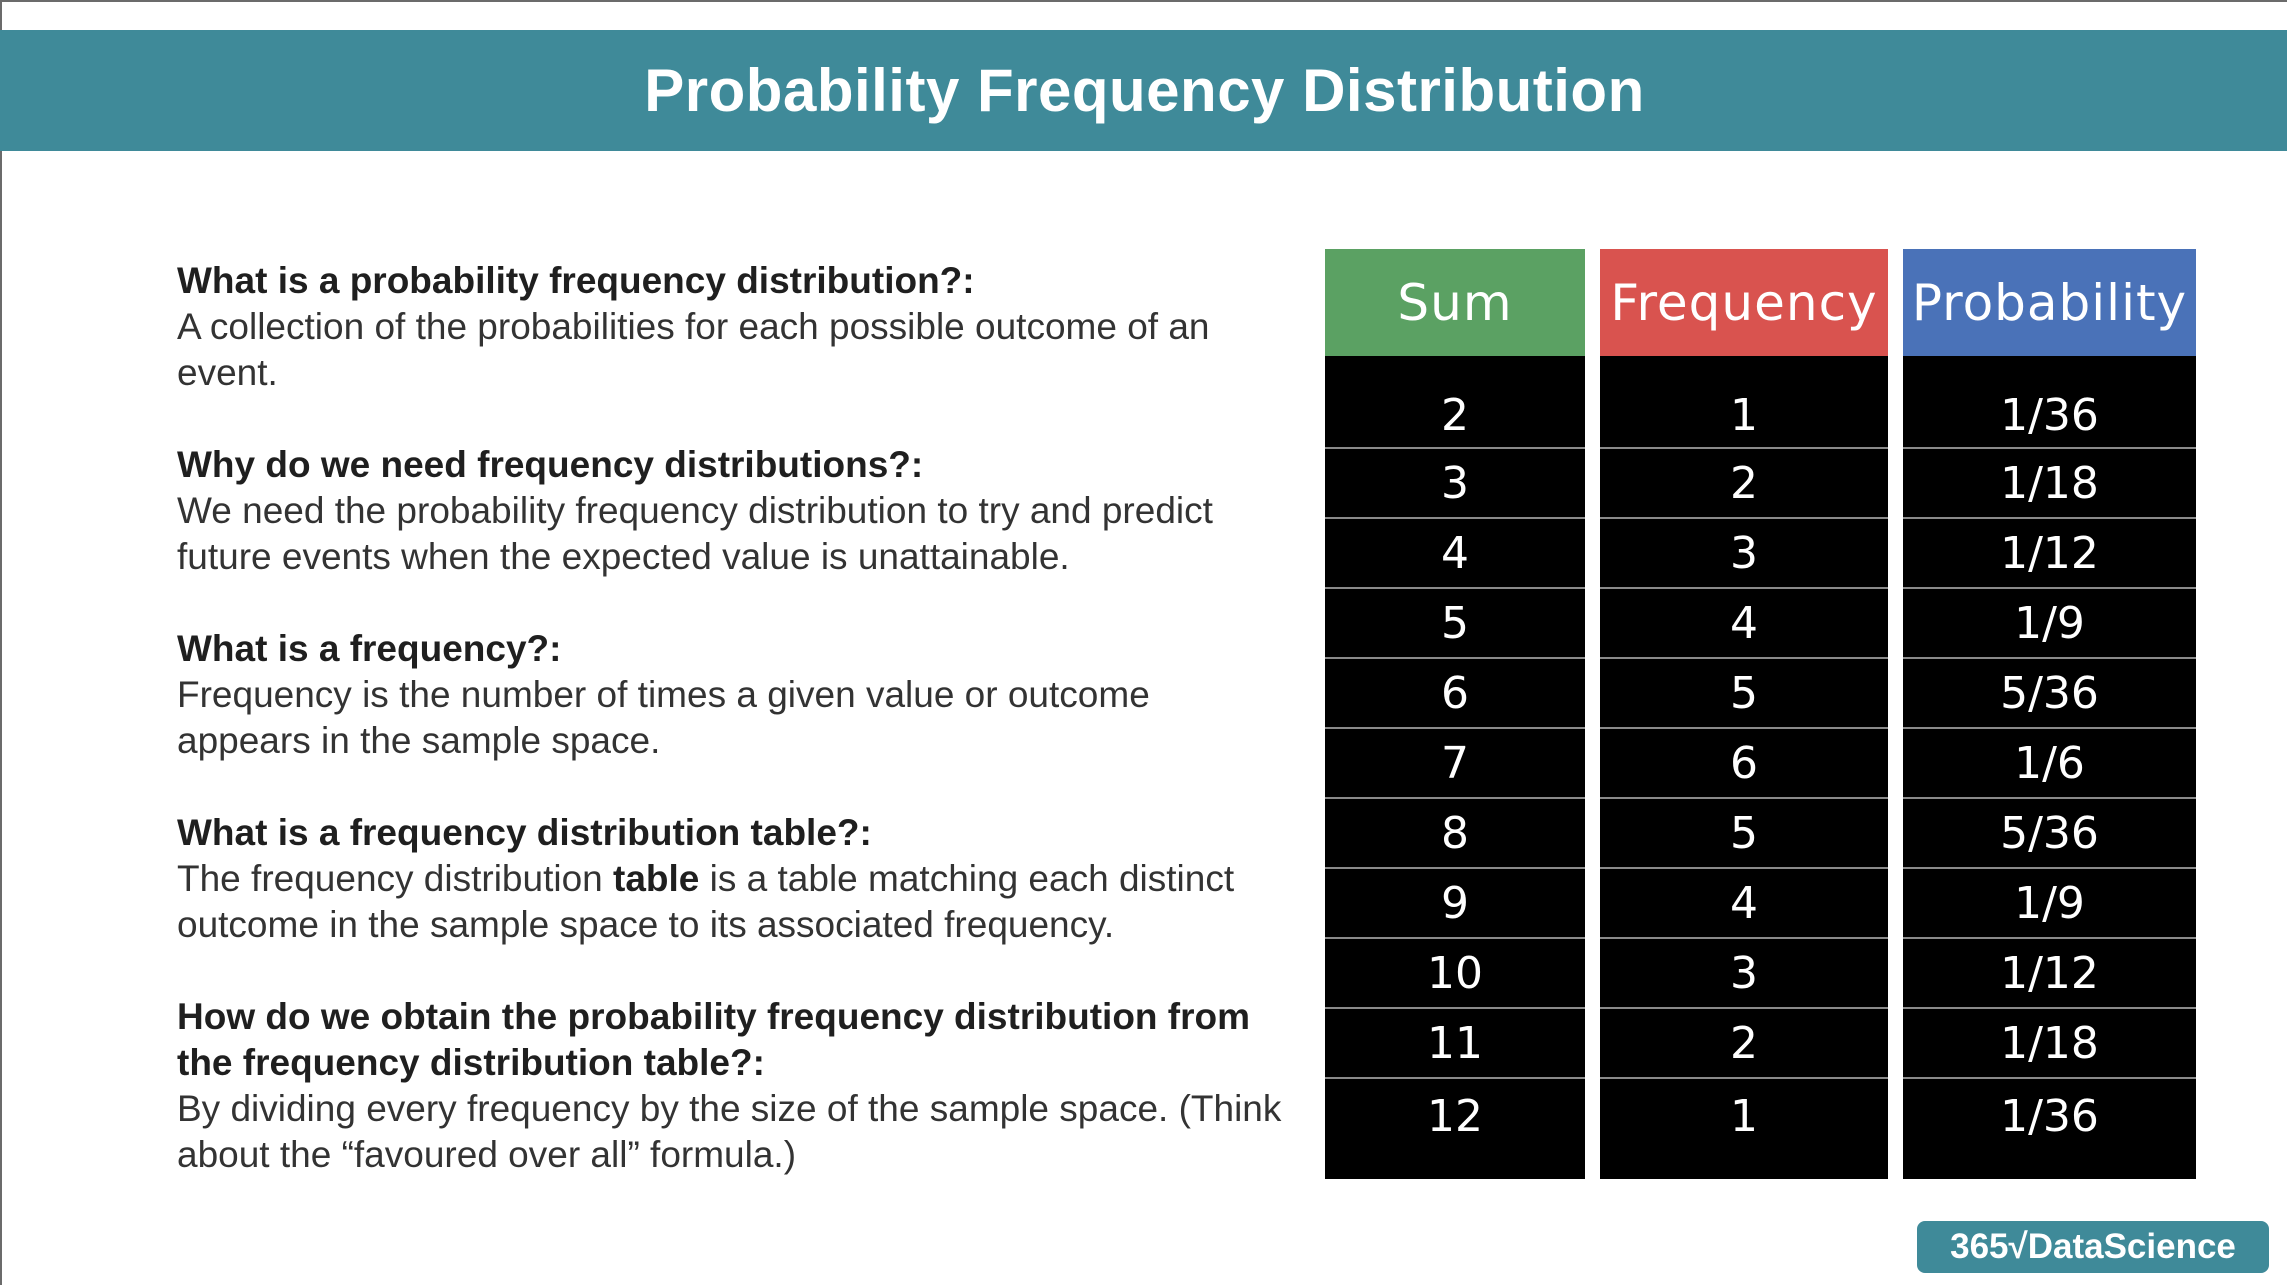 Image resolution: width=2287 pixels, height=1285 pixels. Describe the element at coordinates (656, 878) in the screenshot. I see `answer-emphasis: table` at that location.